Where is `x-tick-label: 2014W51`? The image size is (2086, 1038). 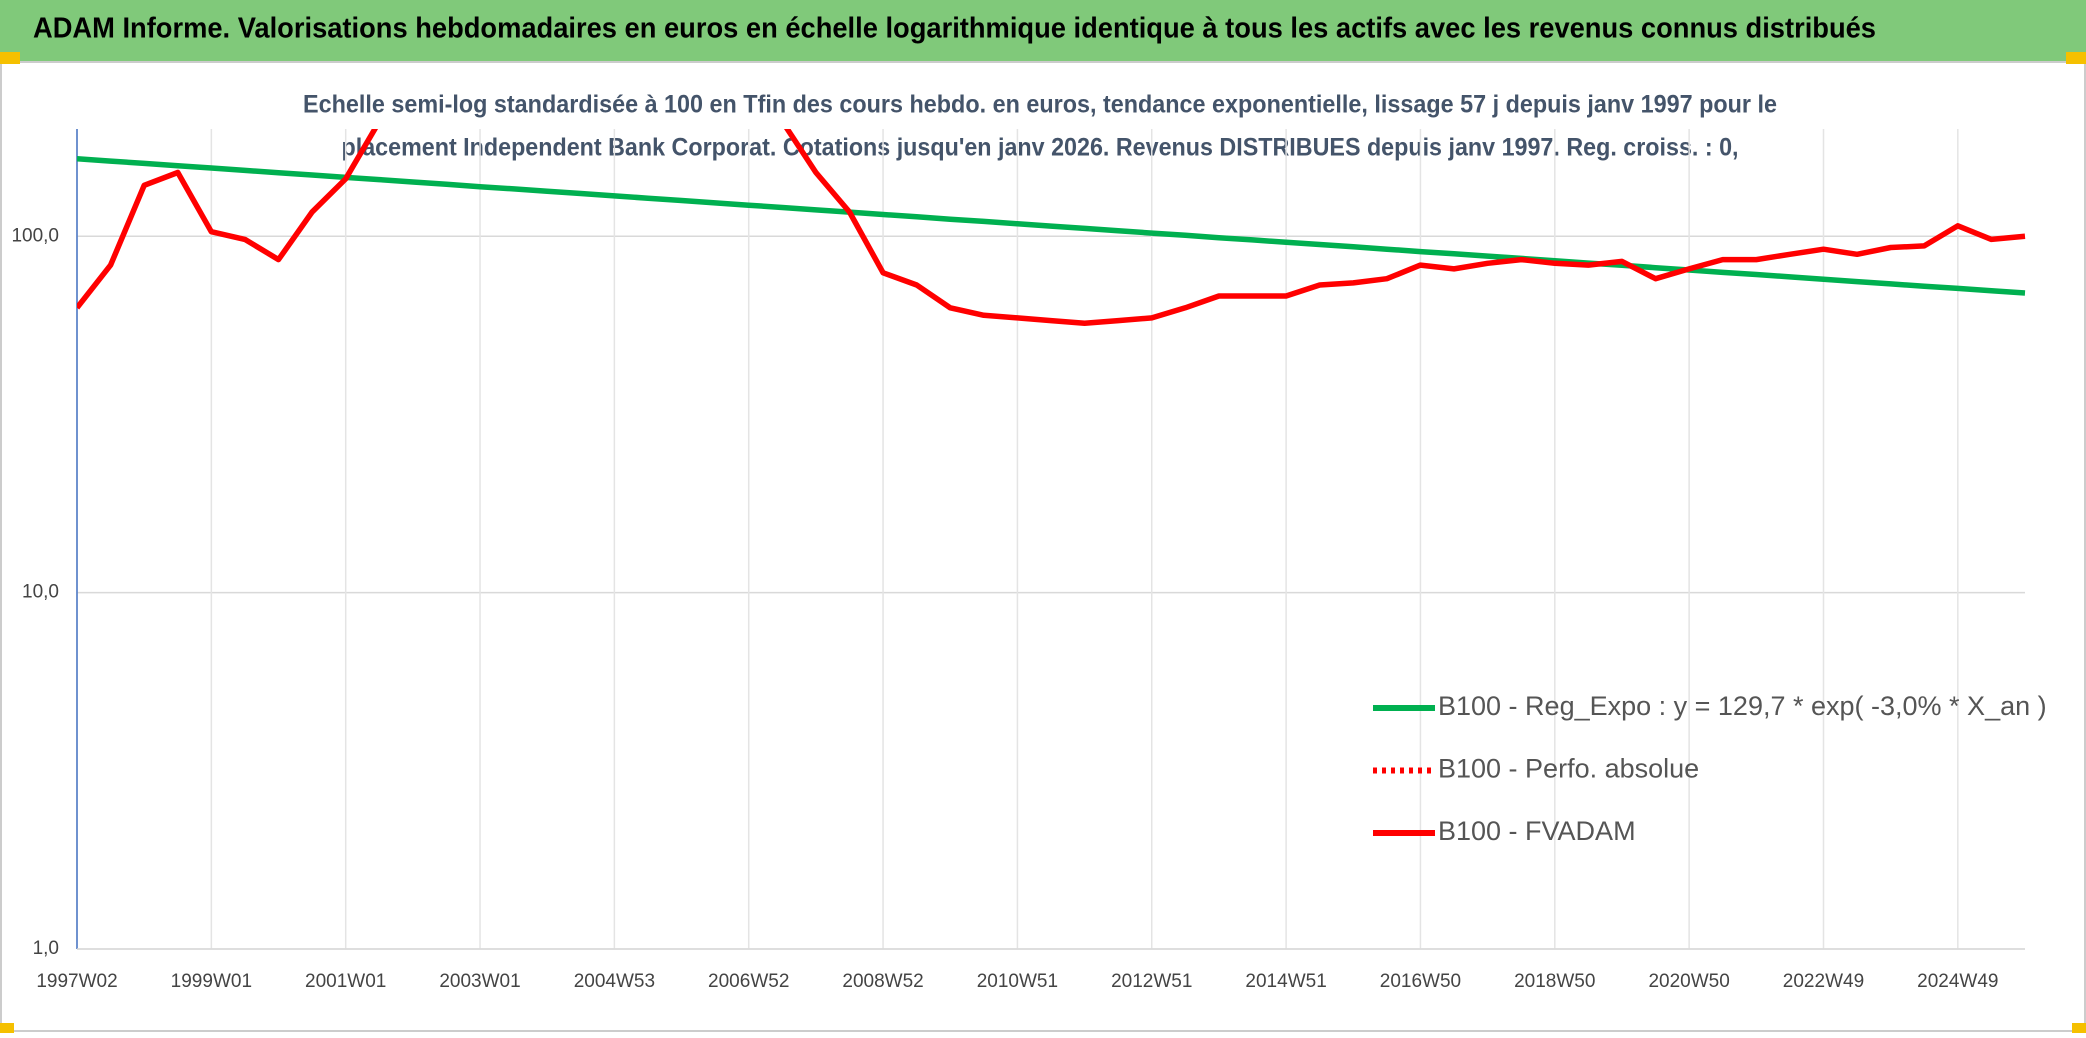 x-tick-label: 2014W51 is located at coordinates (1285, 981).